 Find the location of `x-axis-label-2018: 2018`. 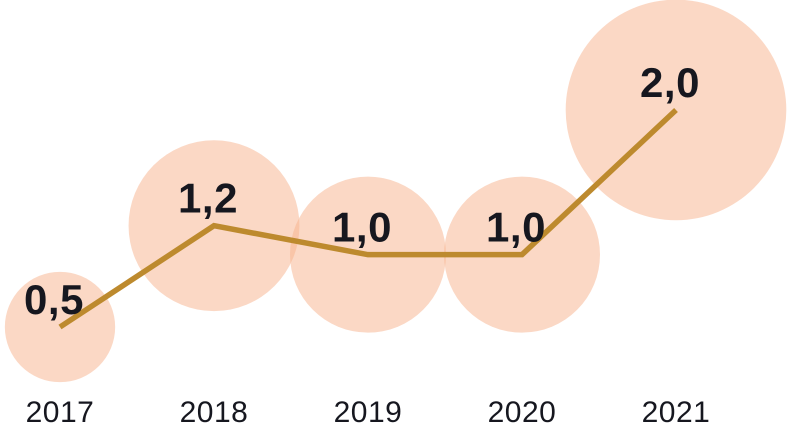

x-axis-label-2018: 2018 is located at coordinates (214, 412).